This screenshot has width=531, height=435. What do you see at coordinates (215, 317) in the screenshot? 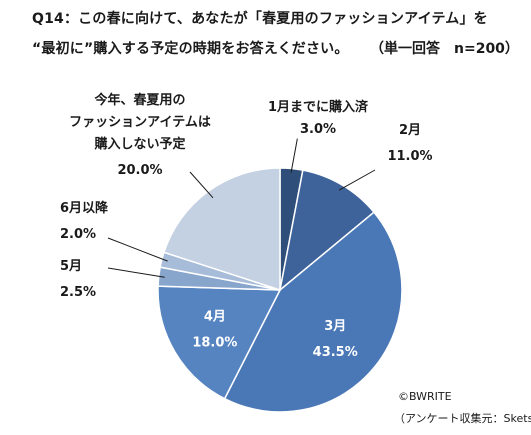
I see `slice-label-3: 4月` at bounding box center [215, 317].